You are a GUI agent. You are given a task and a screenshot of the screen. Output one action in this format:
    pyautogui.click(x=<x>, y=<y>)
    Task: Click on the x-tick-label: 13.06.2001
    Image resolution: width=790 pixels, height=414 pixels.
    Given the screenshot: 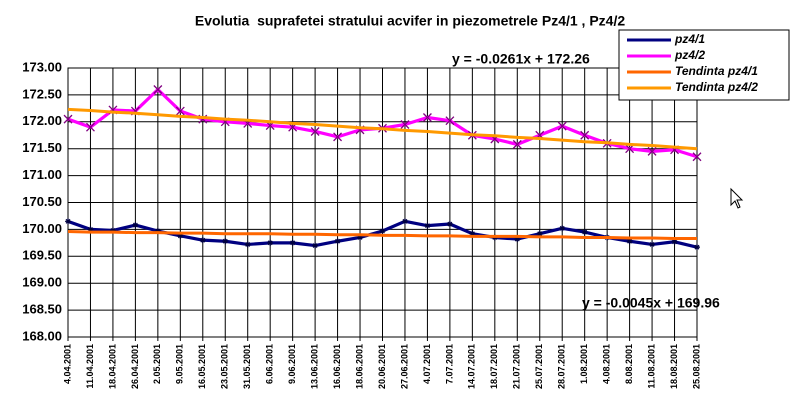 What is the action you would take?
    pyautogui.click(x=314, y=366)
    